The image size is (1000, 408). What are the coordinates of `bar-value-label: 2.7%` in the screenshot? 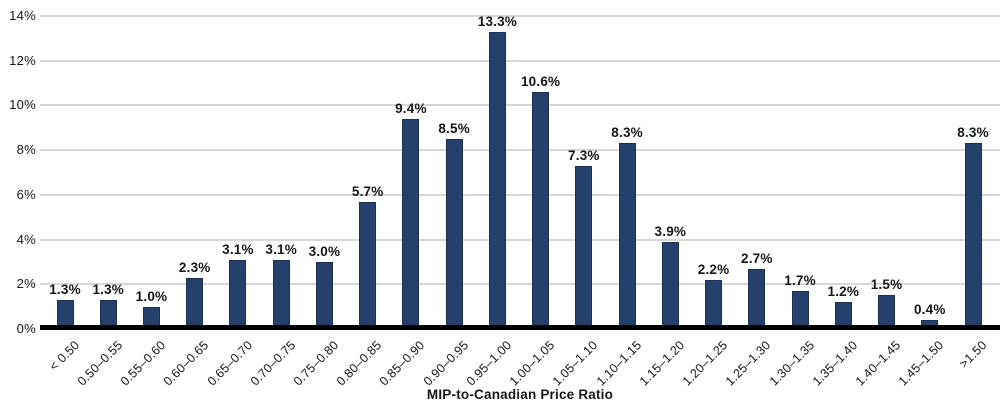 It's located at (757, 258).